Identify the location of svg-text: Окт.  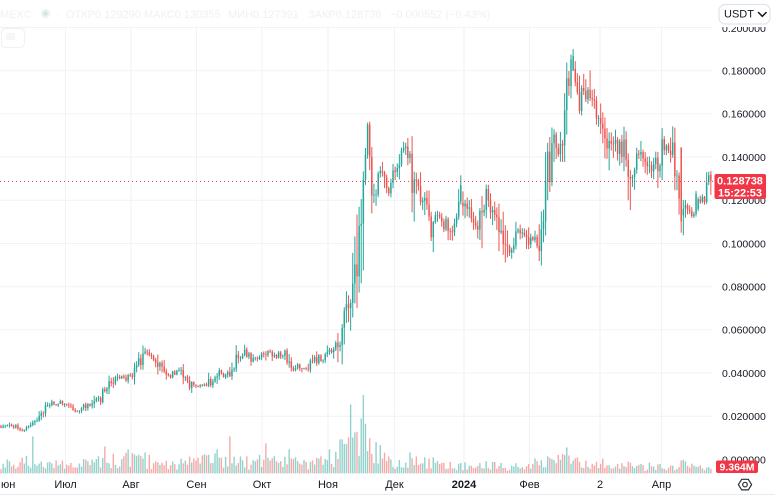
(262, 485).